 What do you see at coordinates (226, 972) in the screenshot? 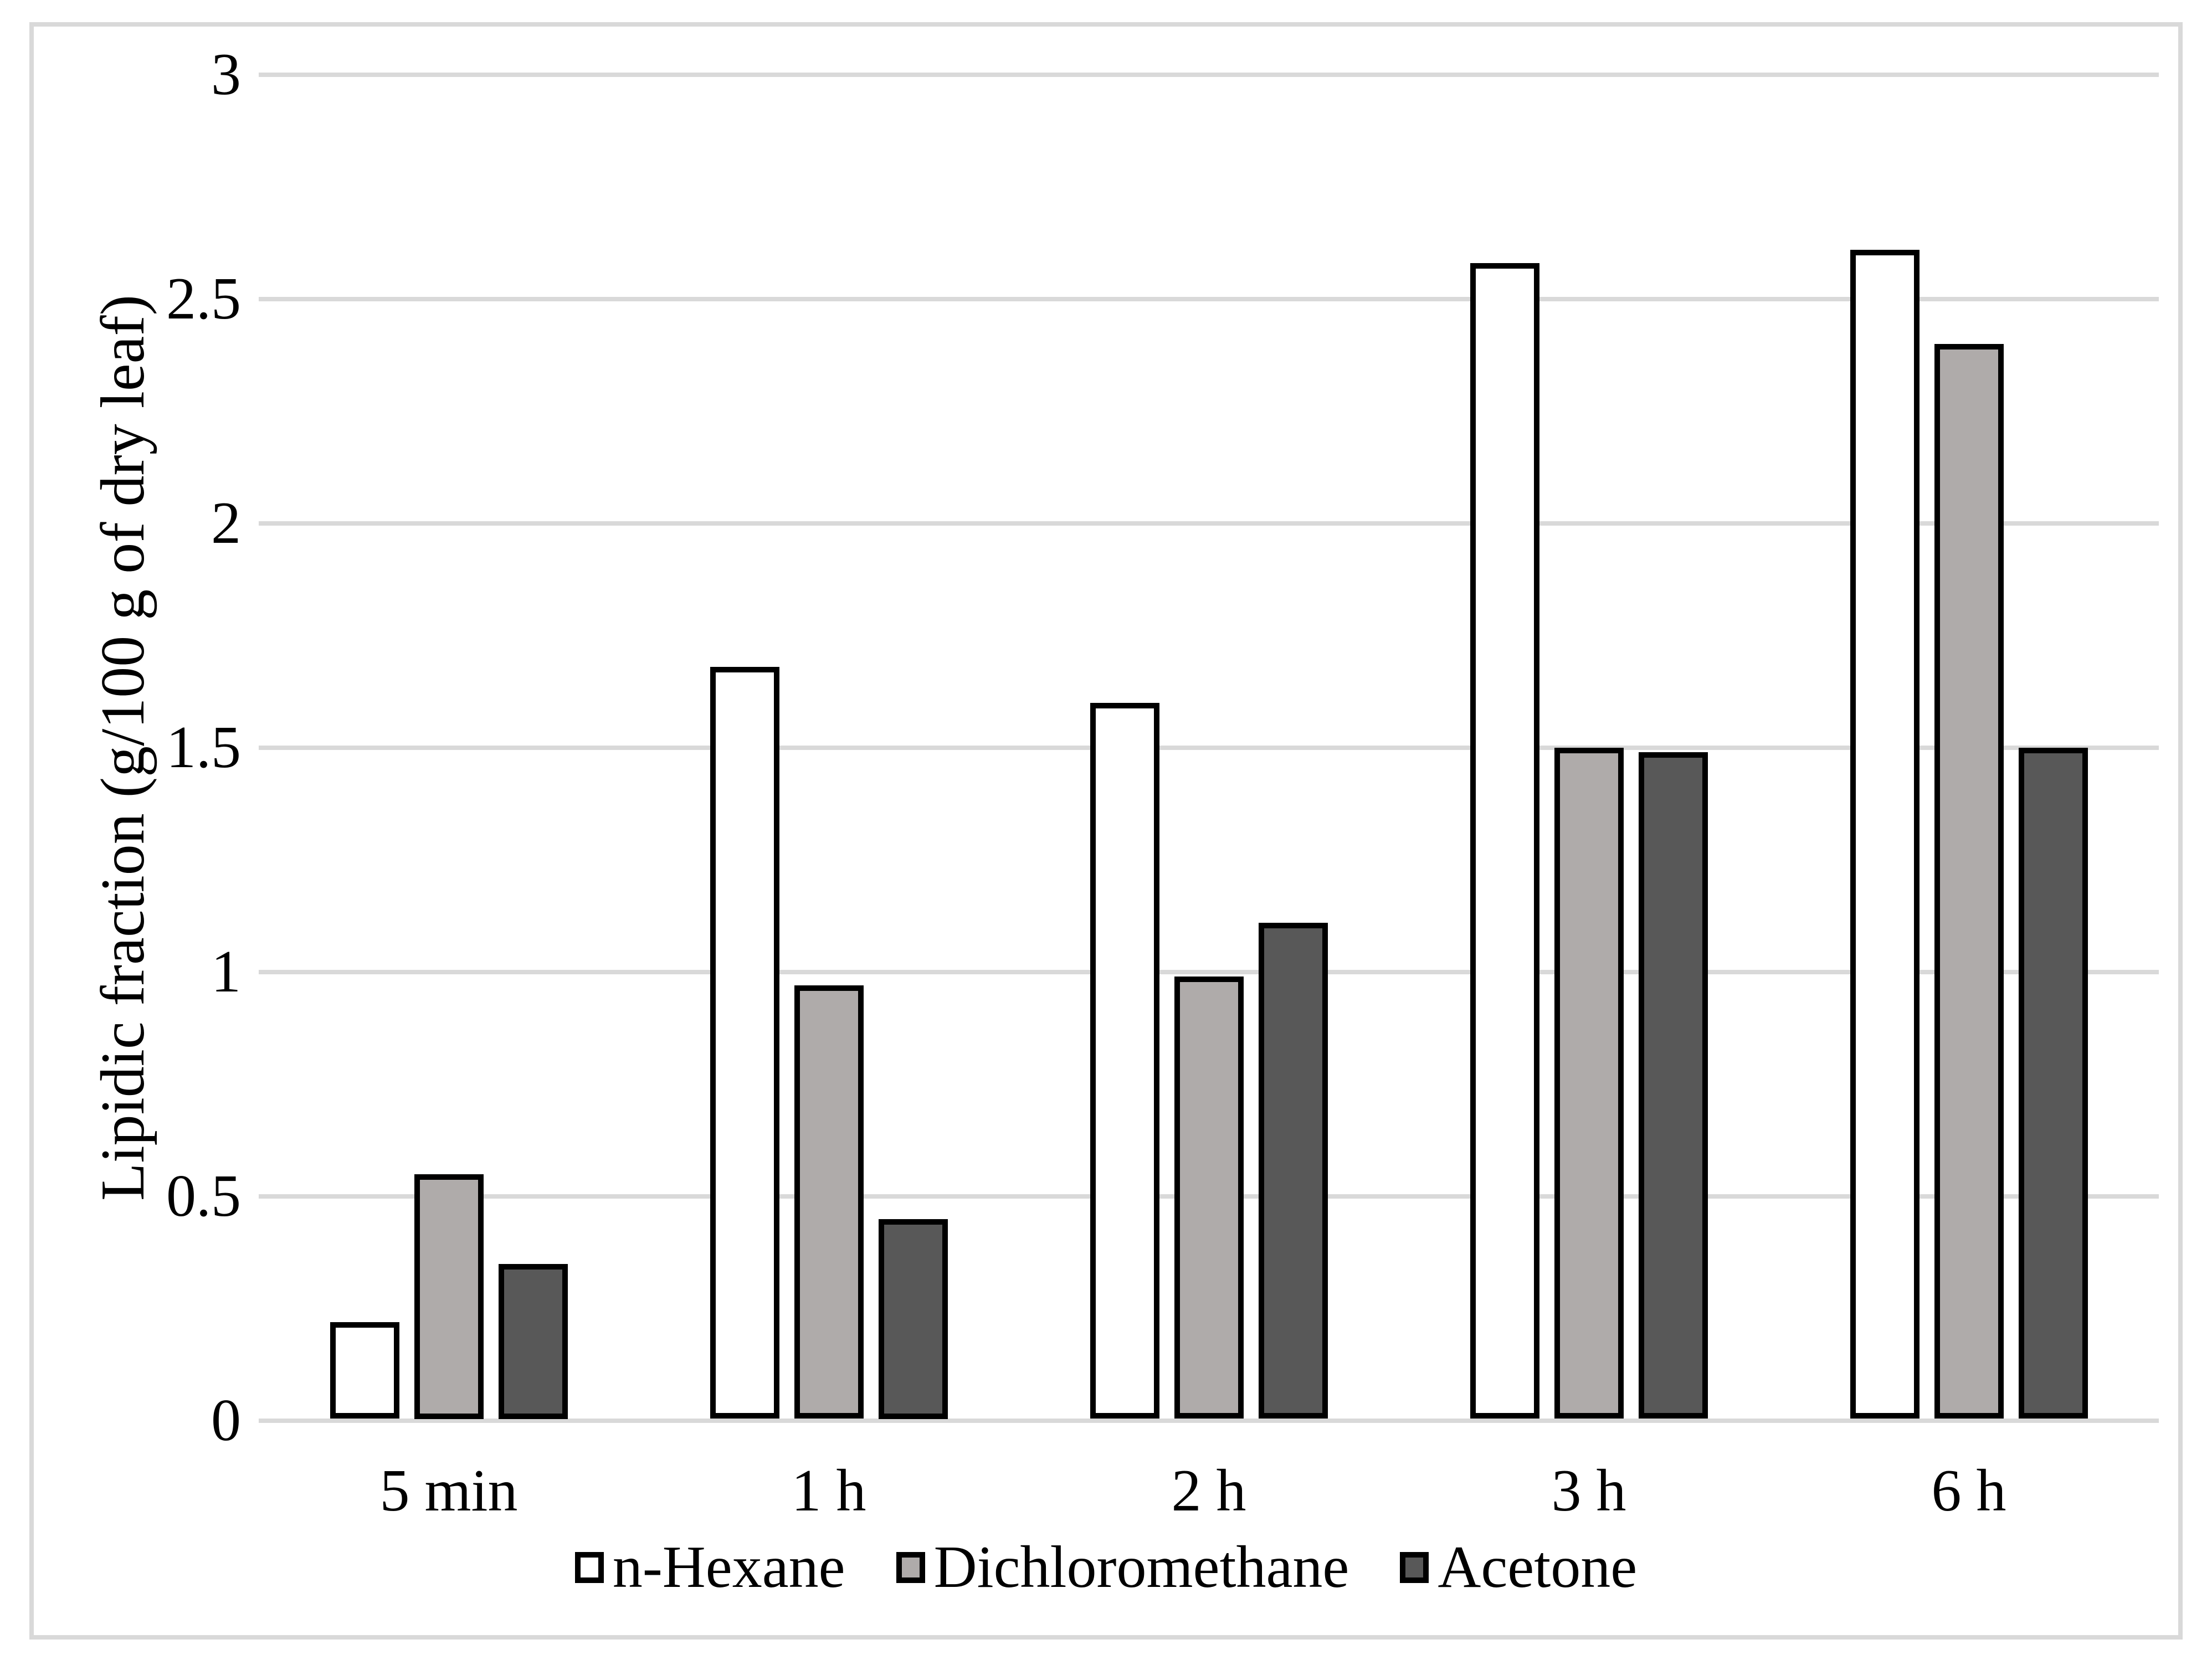
I see `y-tick-label: 1` at bounding box center [226, 972].